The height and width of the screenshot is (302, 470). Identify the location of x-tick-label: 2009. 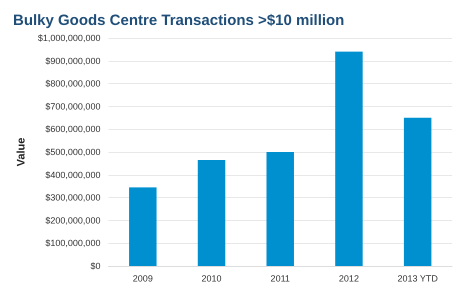
(142, 279).